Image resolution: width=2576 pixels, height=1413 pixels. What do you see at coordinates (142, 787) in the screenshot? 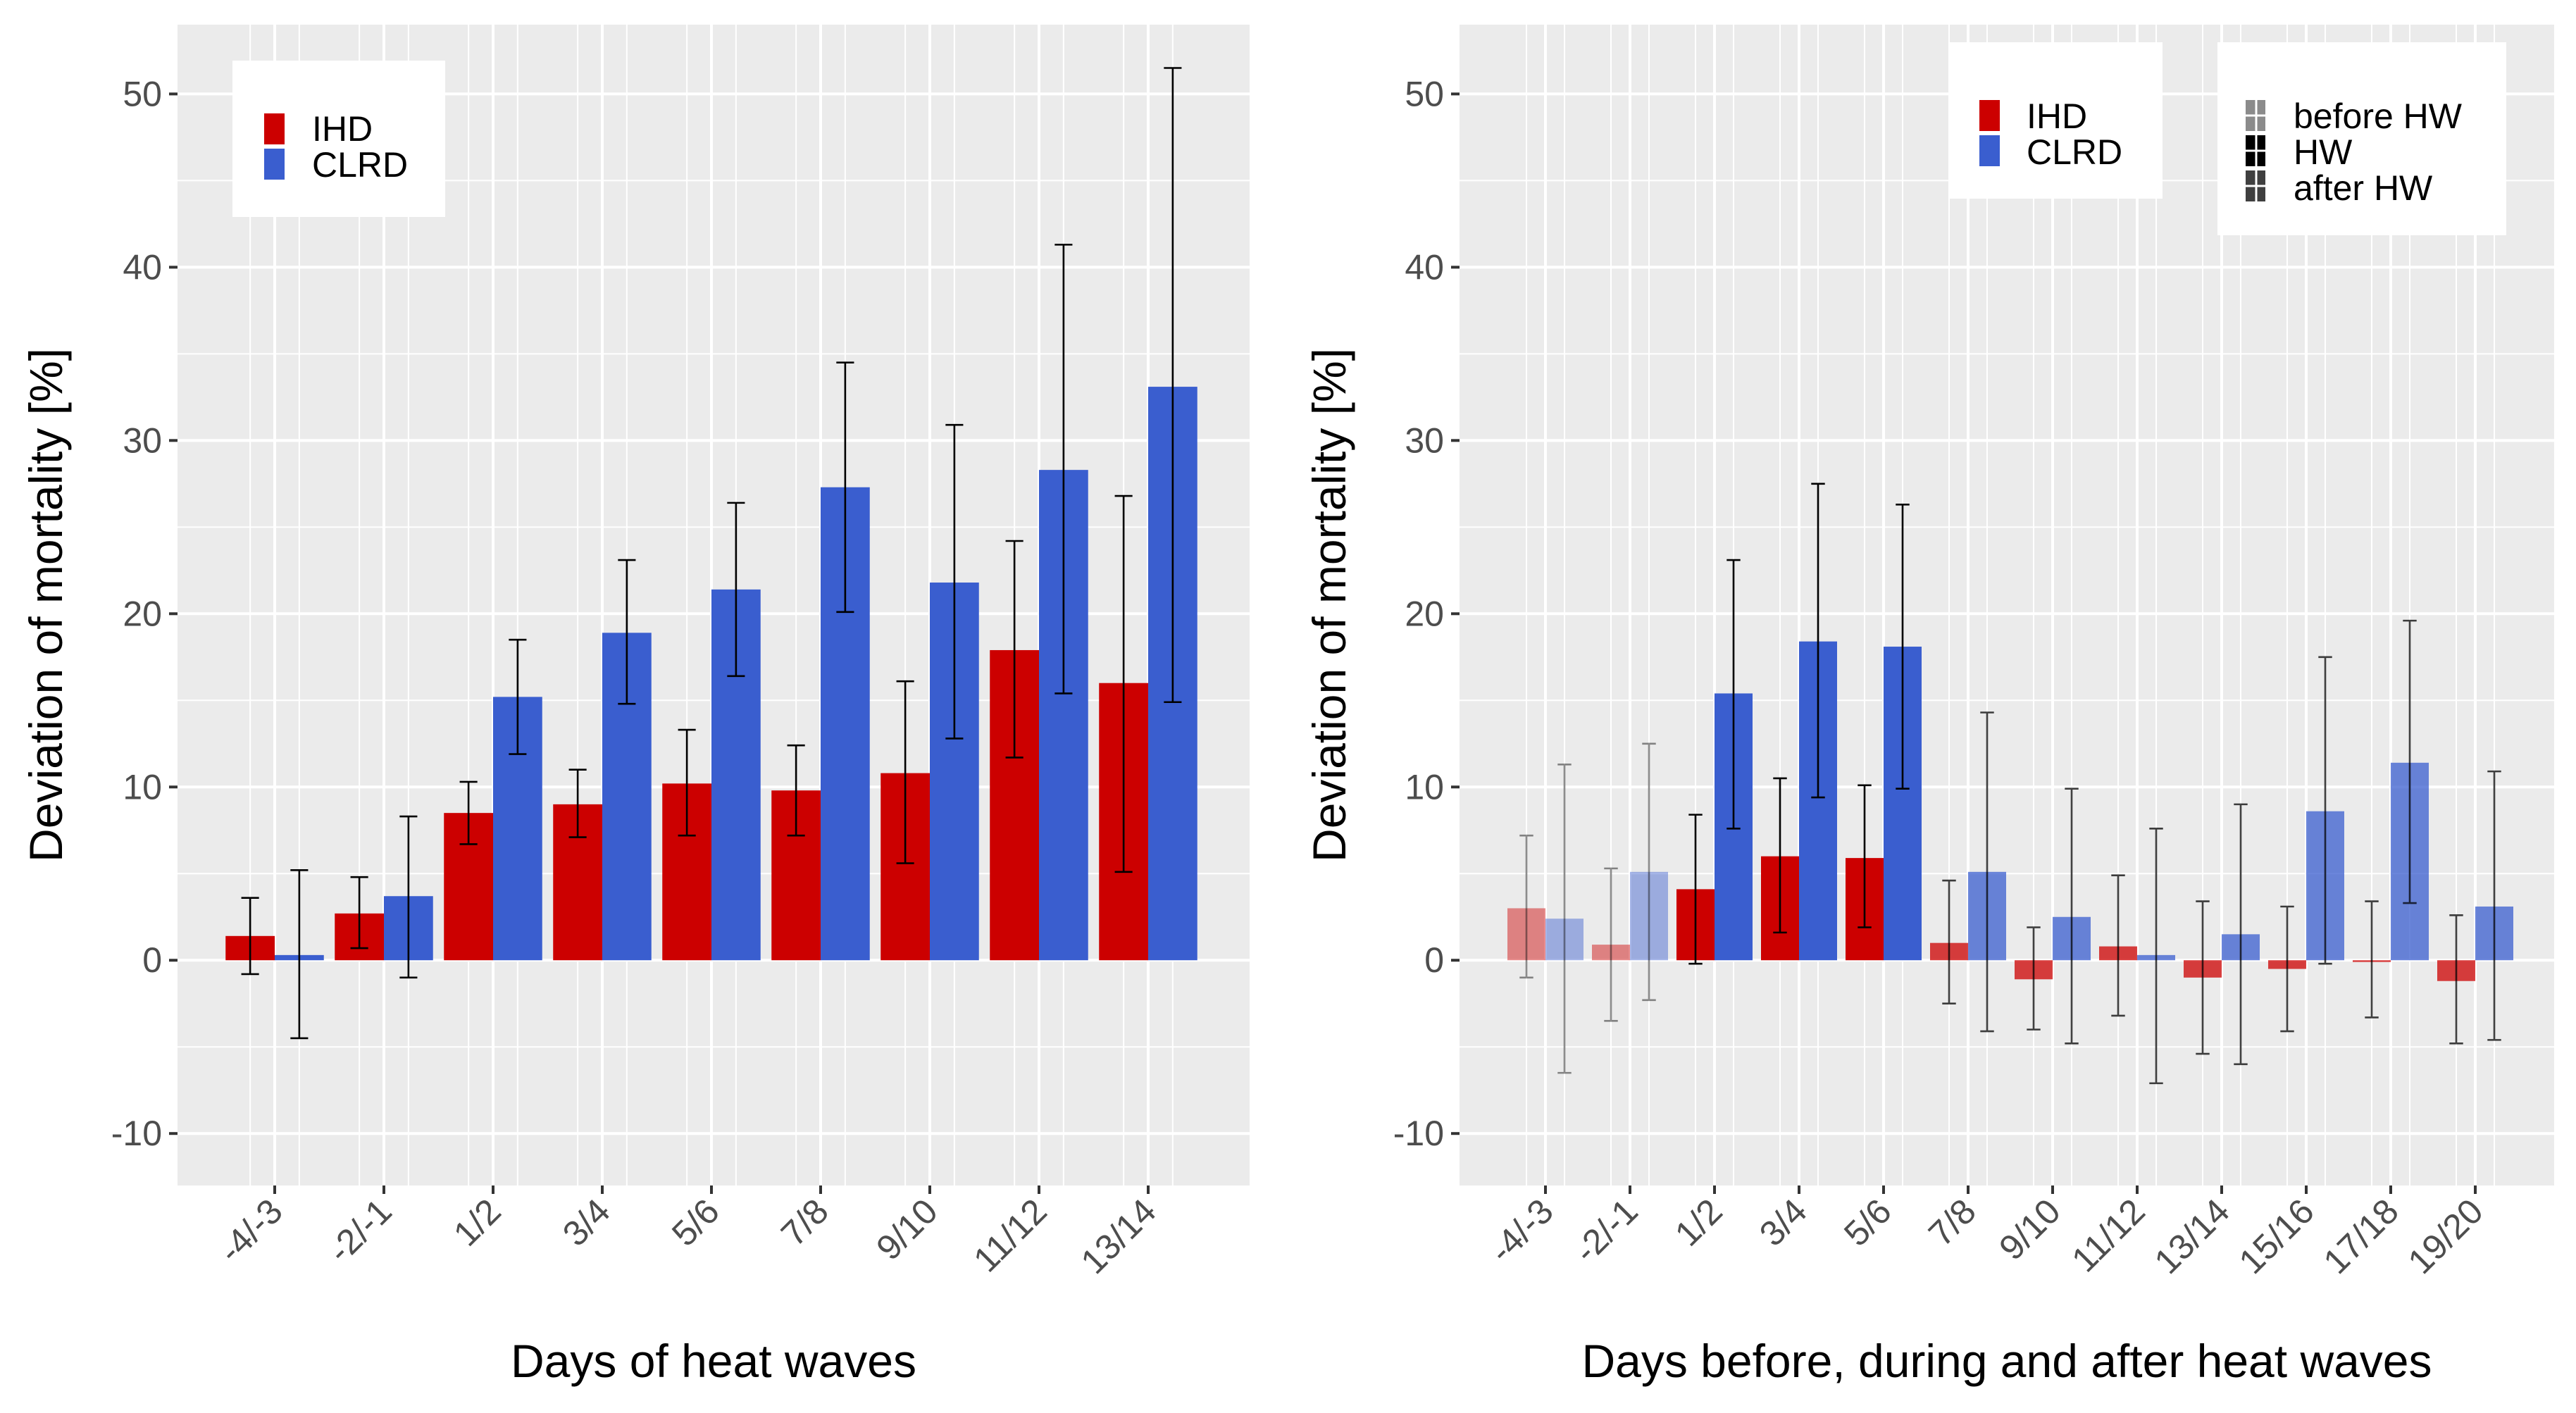
I see `left-y-tick-label-10: 10` at bounding box center [142, 787].